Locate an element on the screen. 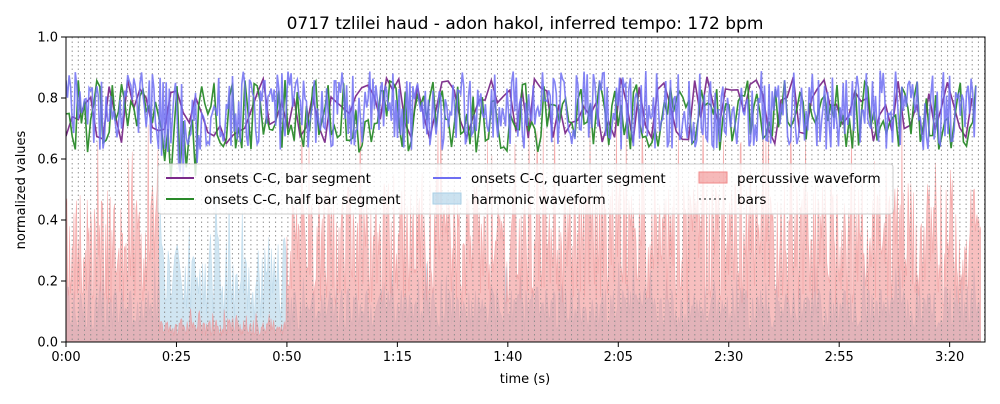 Image resolution: width=1000 pixels, height=404 pixels. x-tick-label: 0:00 is located at coordinates (65, 357).